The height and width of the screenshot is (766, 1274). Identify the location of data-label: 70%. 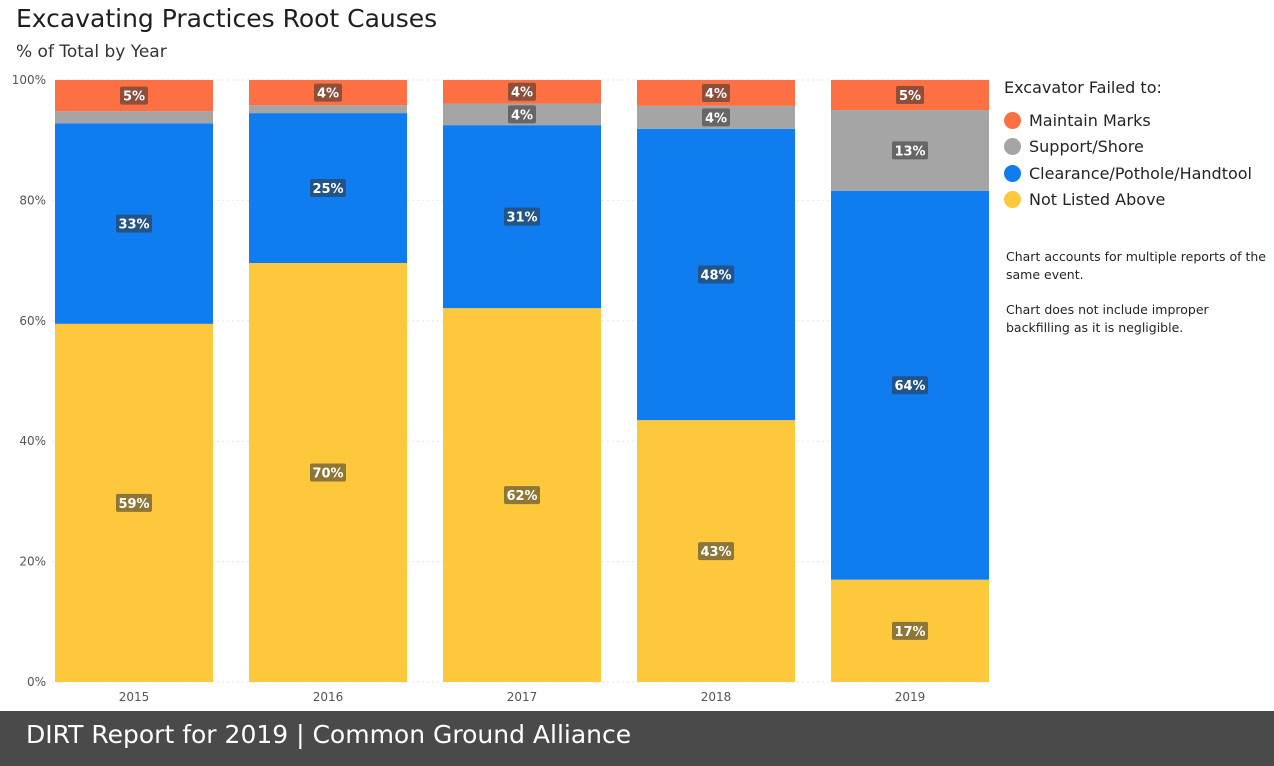
(327, 474).